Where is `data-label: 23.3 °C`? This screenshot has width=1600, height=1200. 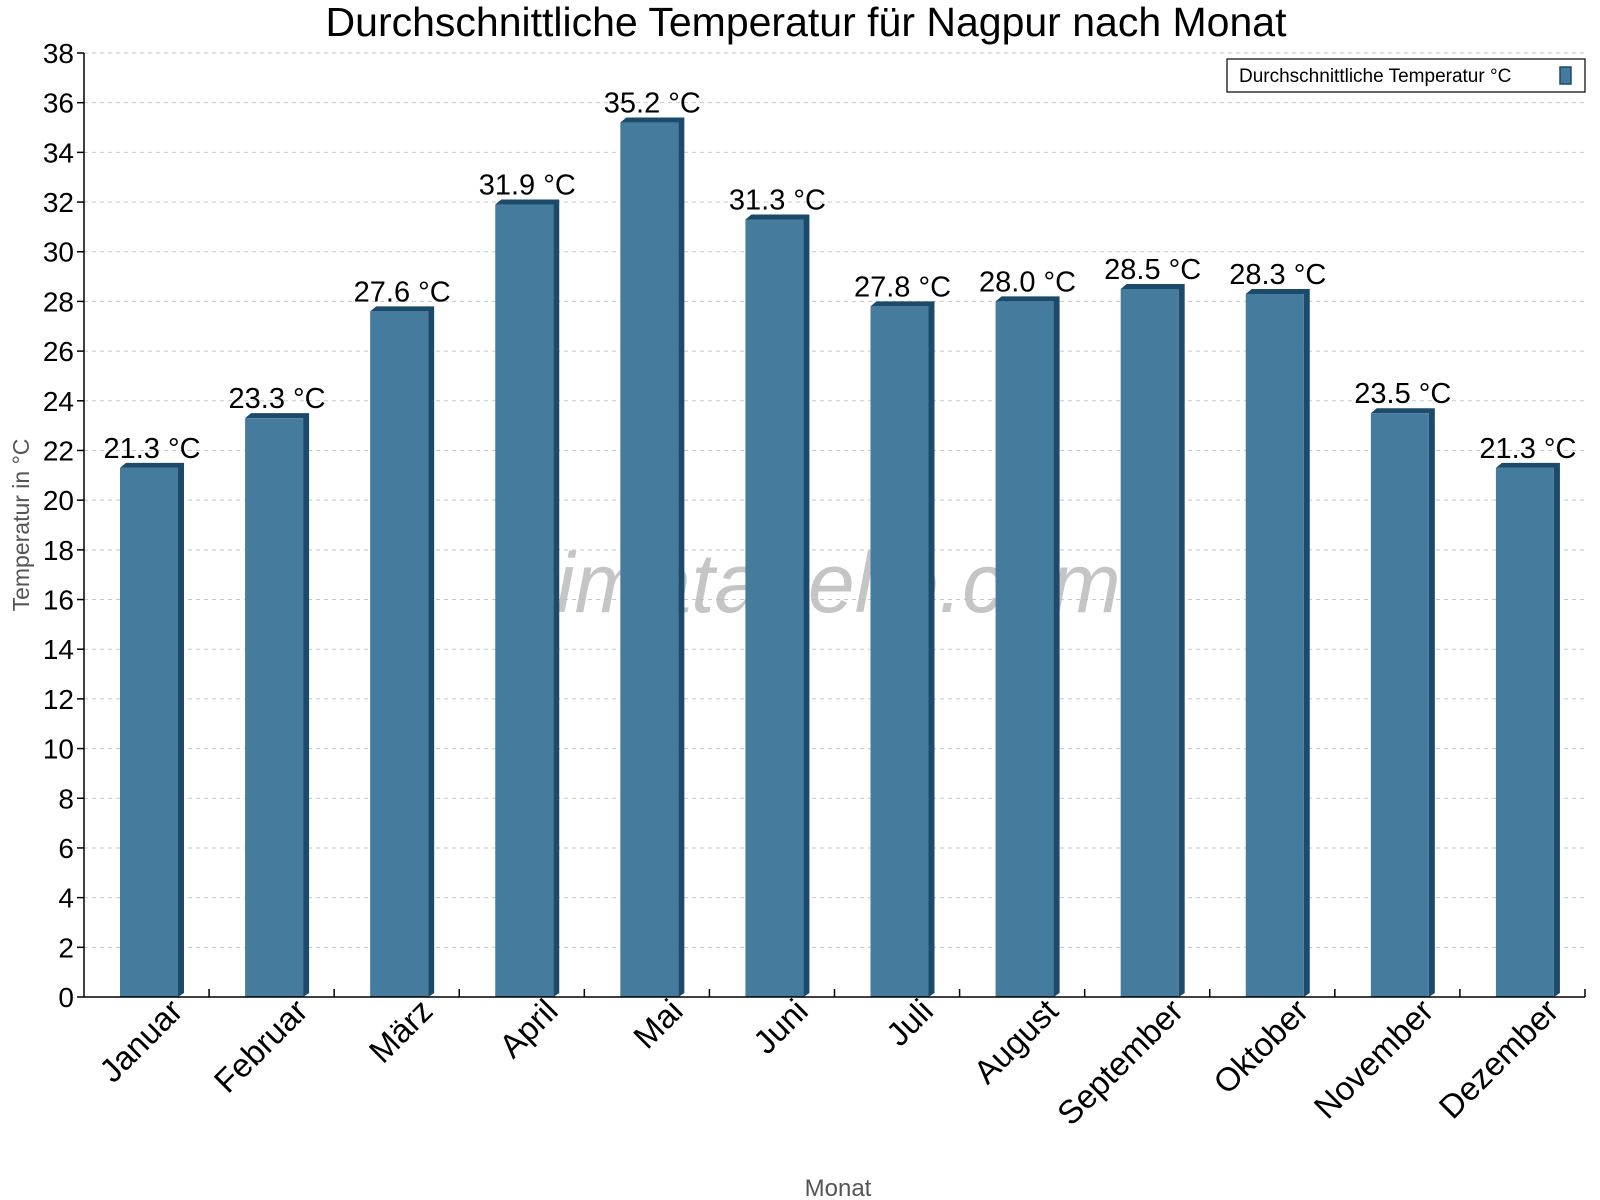 data-label: 23.3 °C is located at coordinates (277, 399).